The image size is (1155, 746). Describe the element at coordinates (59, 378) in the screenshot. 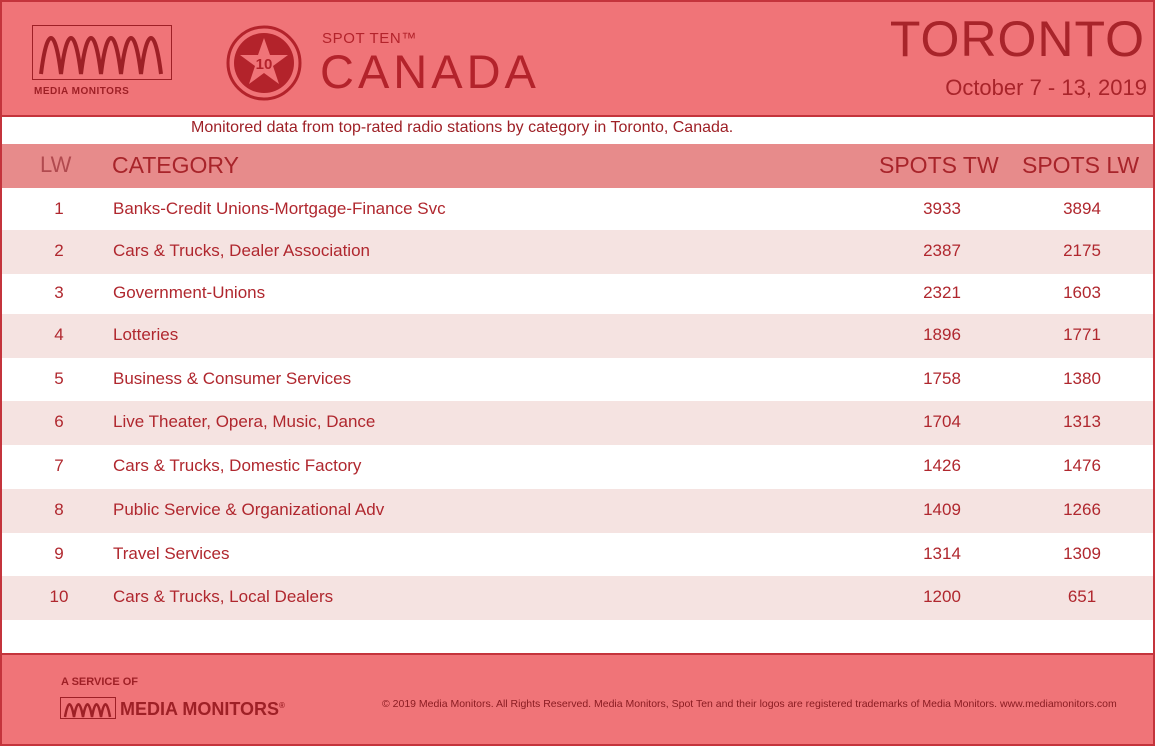

I see `rank-cell: 5` at that location.